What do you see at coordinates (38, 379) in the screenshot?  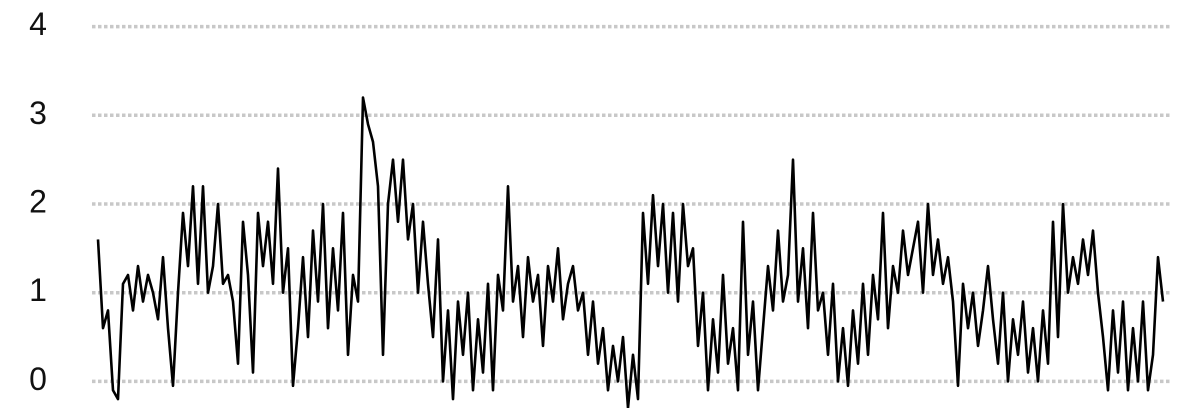 I see `y-tick-label: 0` at bounding box center [38, 379].